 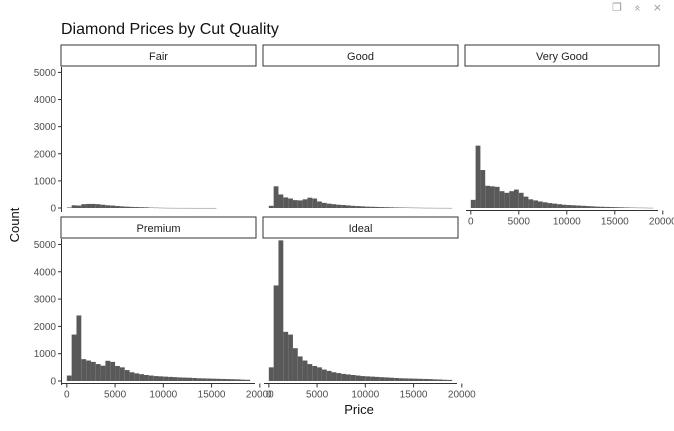 I want to click on facet-strip-label: Very Good, so click(x=562, y=57).